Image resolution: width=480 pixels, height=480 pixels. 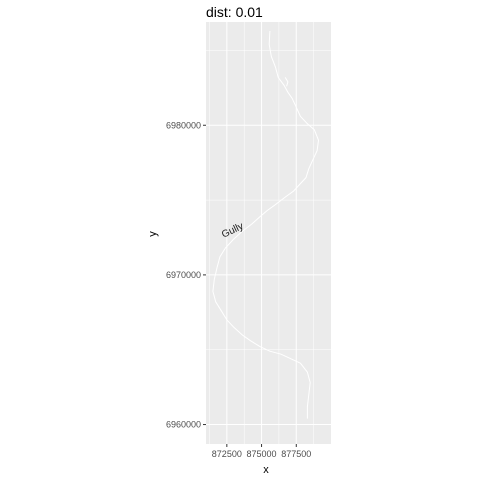 I want to click on x-axis: 872500 875000 877500, so click(x=261, y=451).